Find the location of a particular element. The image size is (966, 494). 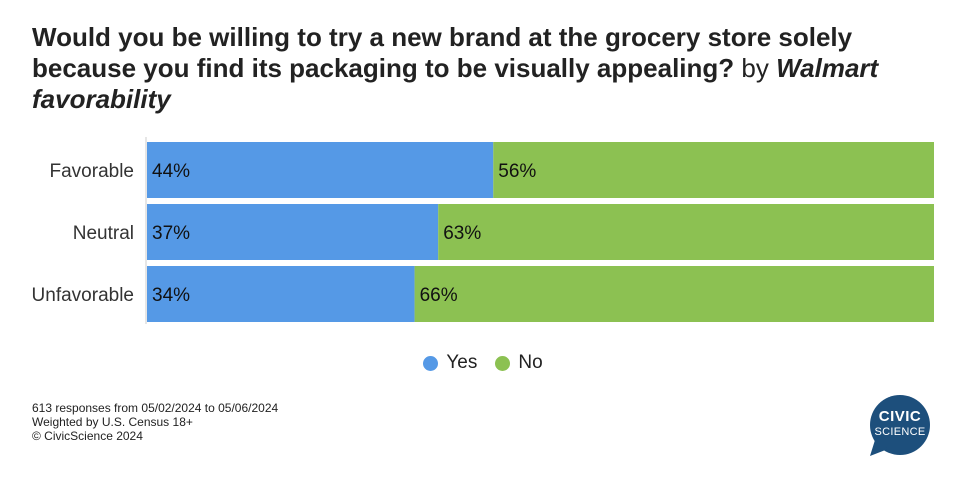

data-label-favorable-no: 56% is located at coordinates (517, 171).